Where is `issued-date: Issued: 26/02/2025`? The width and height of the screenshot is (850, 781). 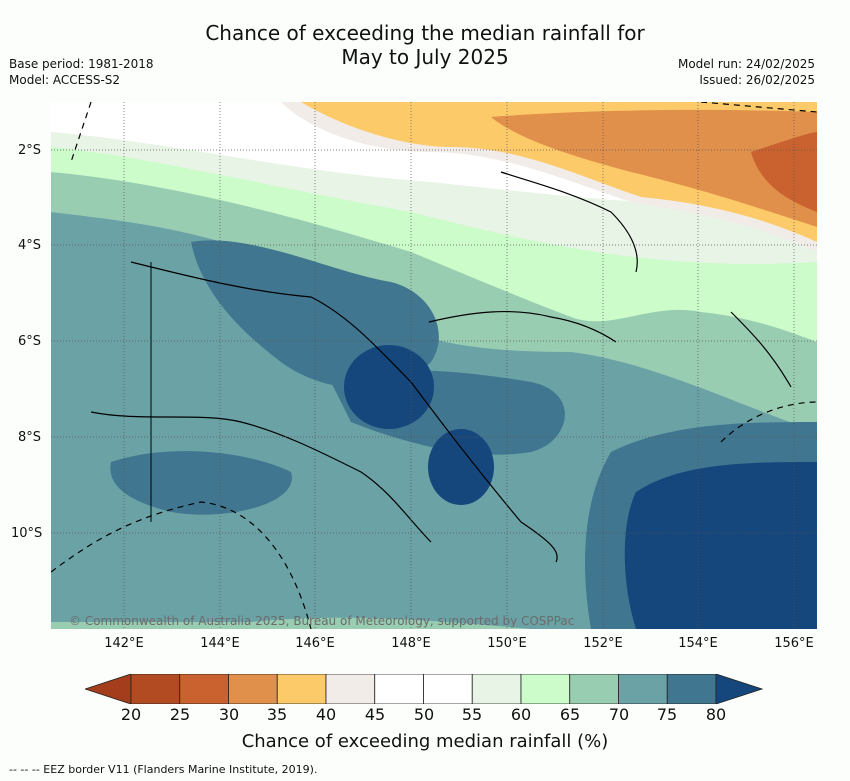 issued-date: Issued: 26/02/2025 is located at coordinates (757, 80).